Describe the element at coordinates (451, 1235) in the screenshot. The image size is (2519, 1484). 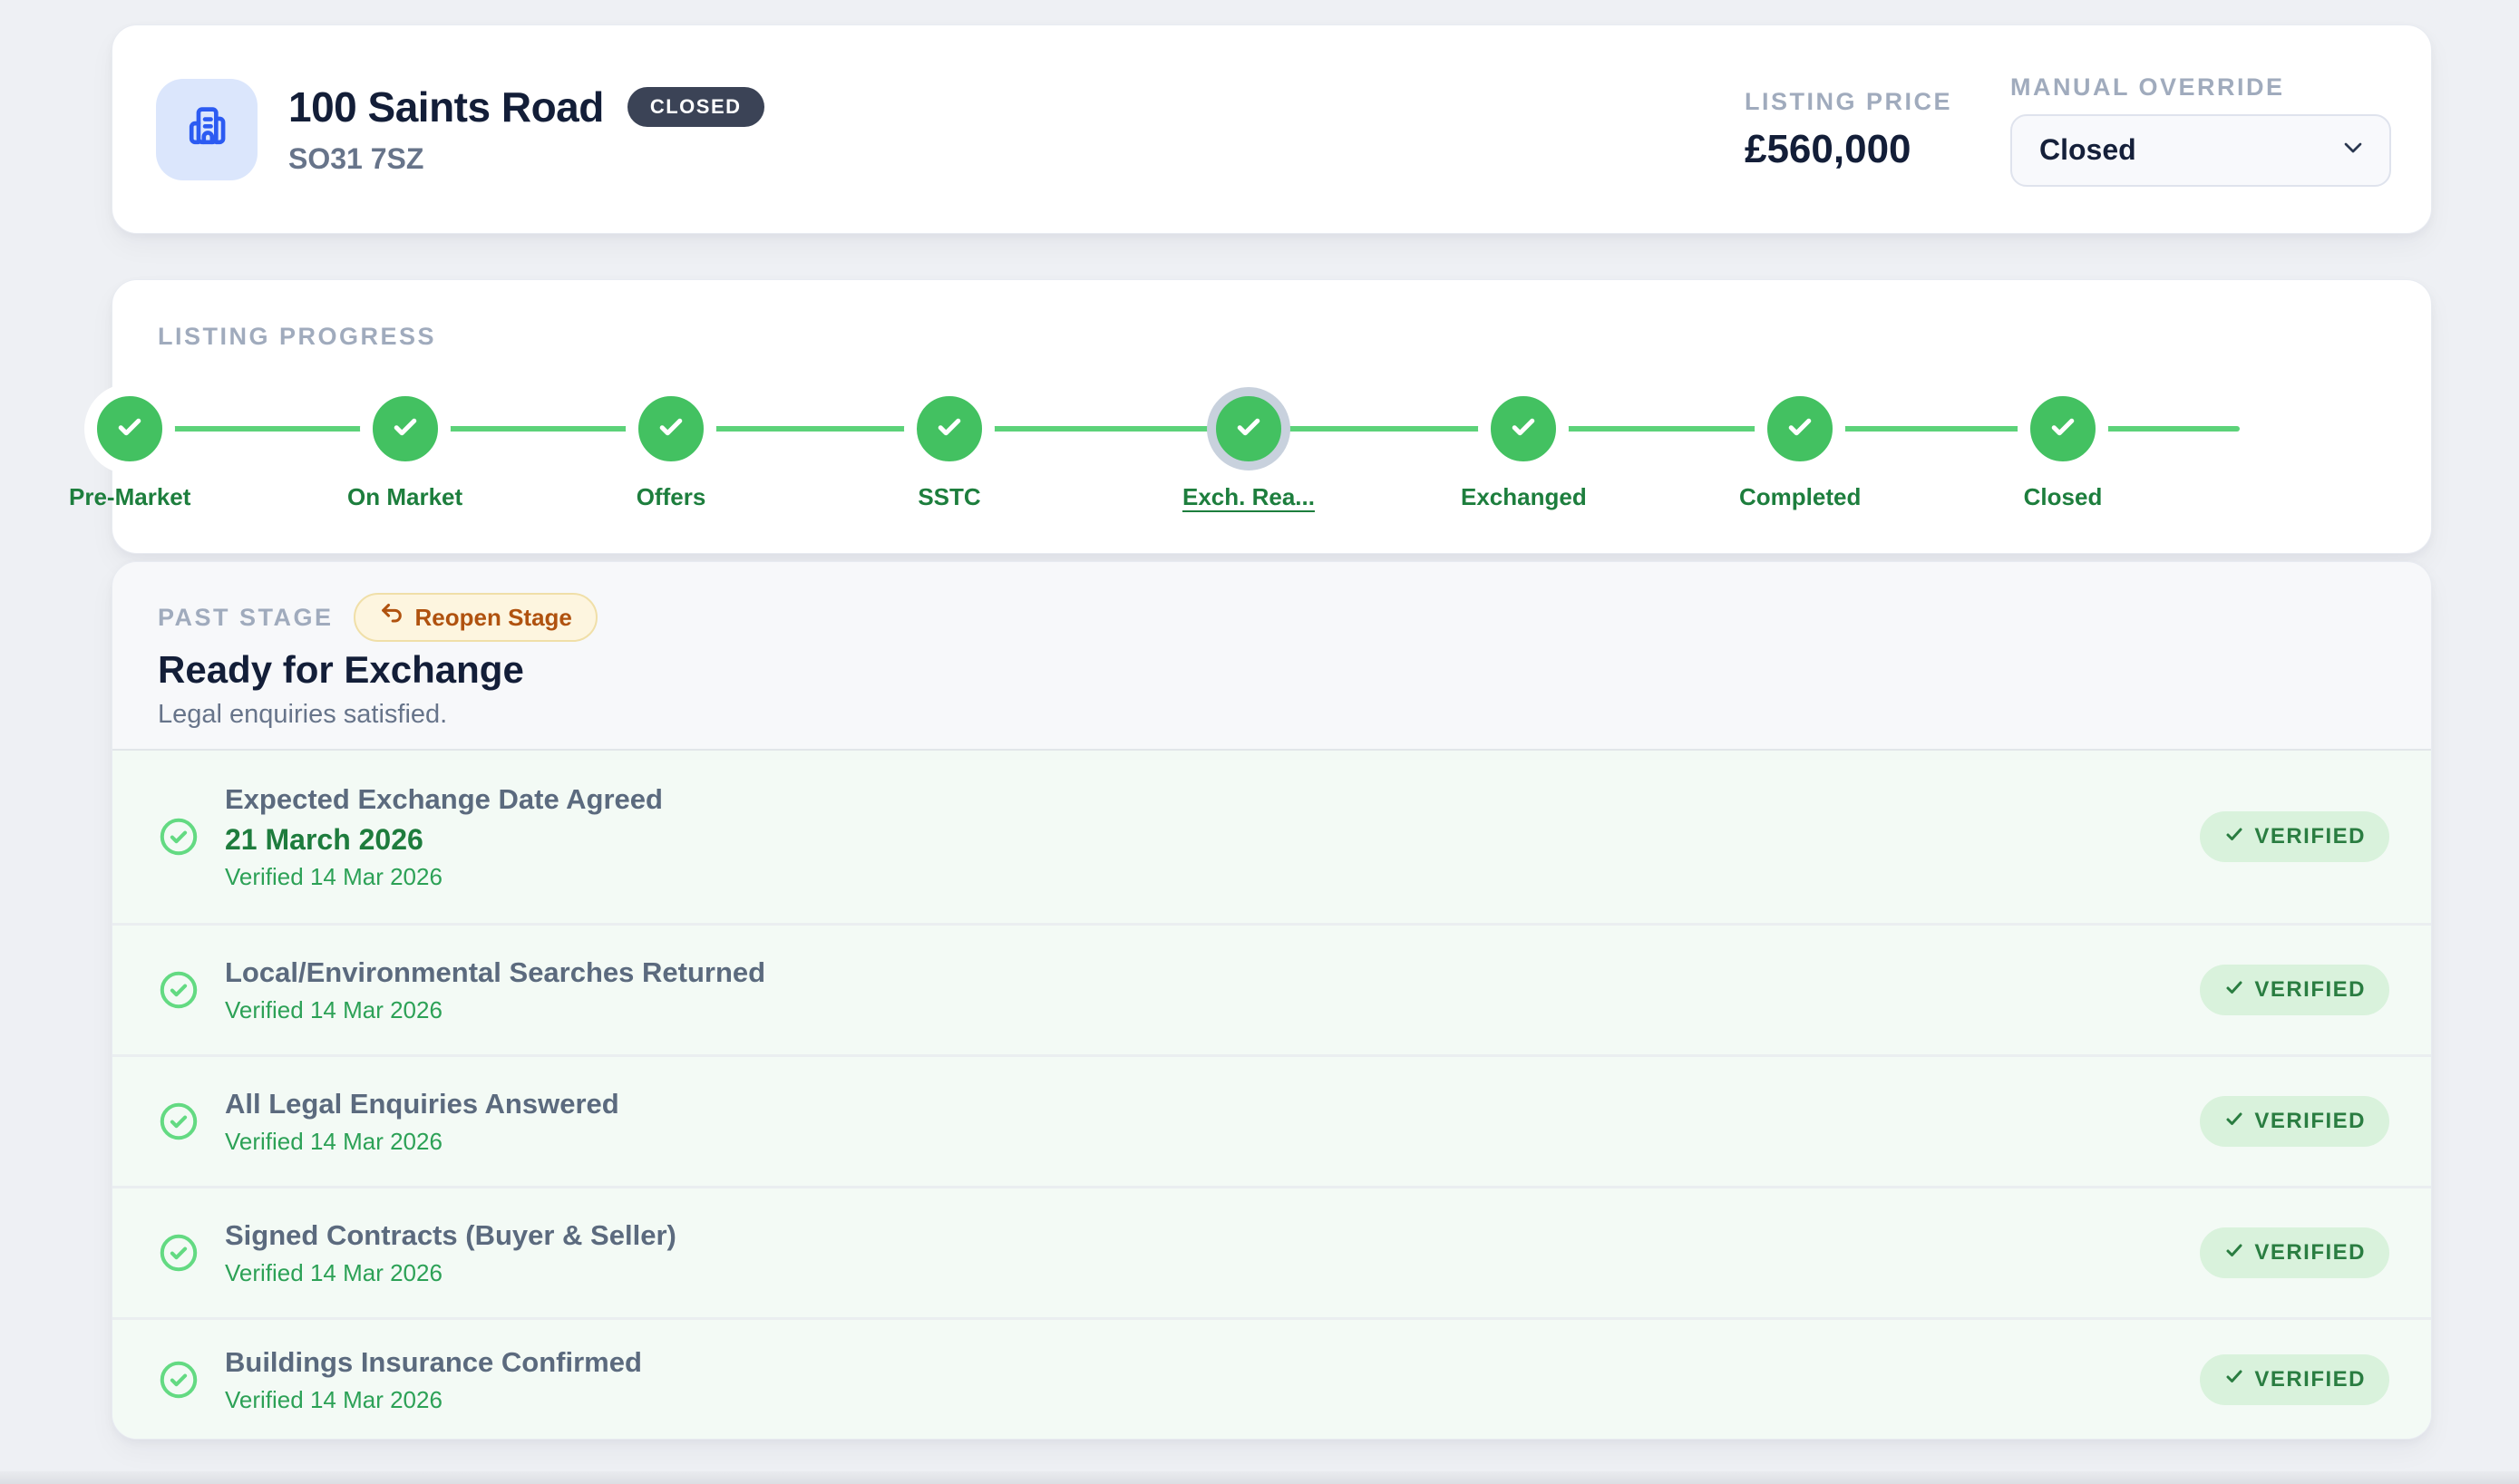
I see `checklist-item-title: Signed Contracts (Buyer & Seller)` at that location.